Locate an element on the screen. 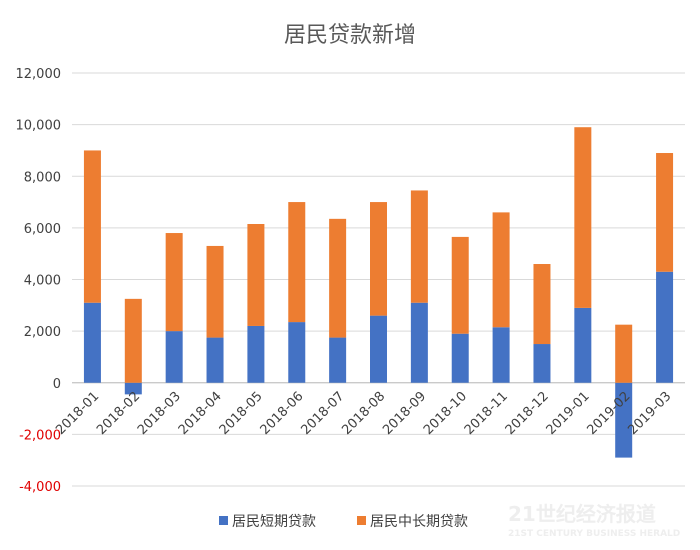  x-tick-label: 2018-02 is located at coordinates (118, 413).